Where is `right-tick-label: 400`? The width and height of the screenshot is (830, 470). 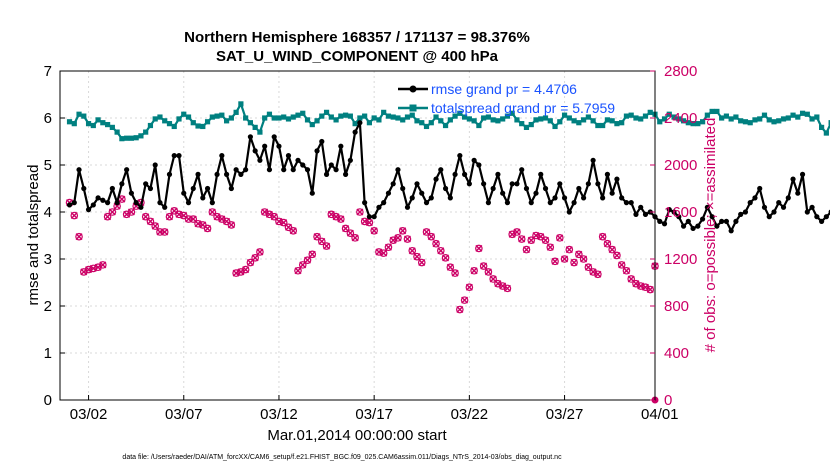 right-tick-label: 400 is located at coordinates (676, 353).